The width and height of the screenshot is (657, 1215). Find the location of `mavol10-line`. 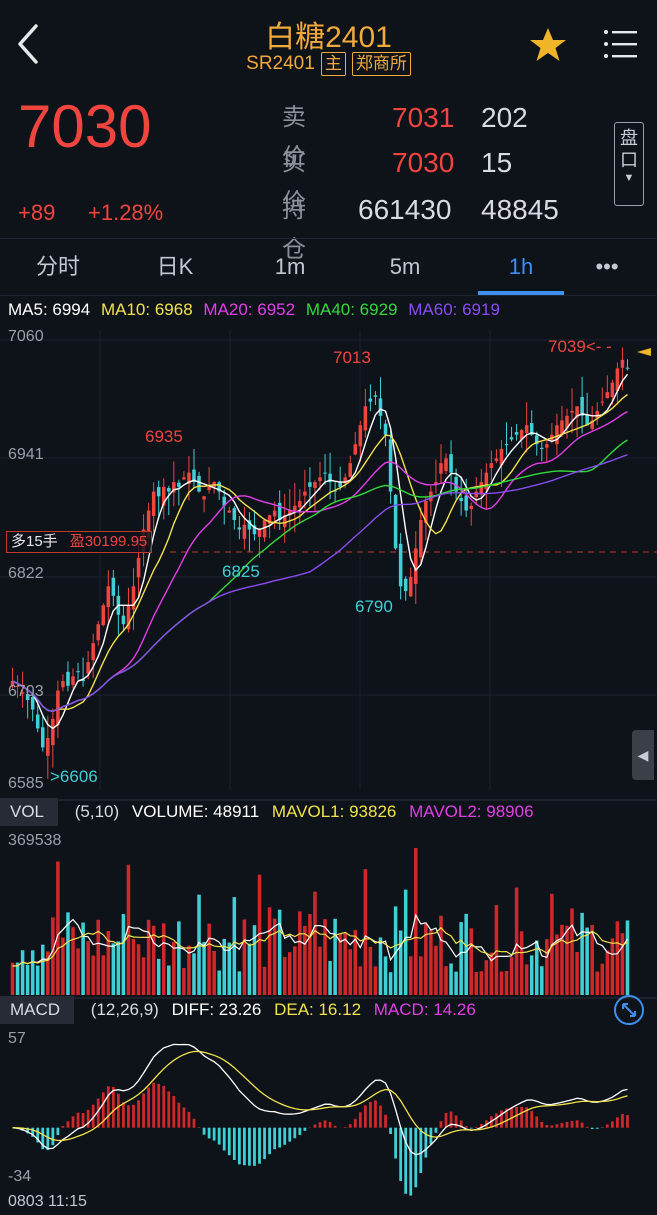

mavol10-line is located at coordinates (320, 946).